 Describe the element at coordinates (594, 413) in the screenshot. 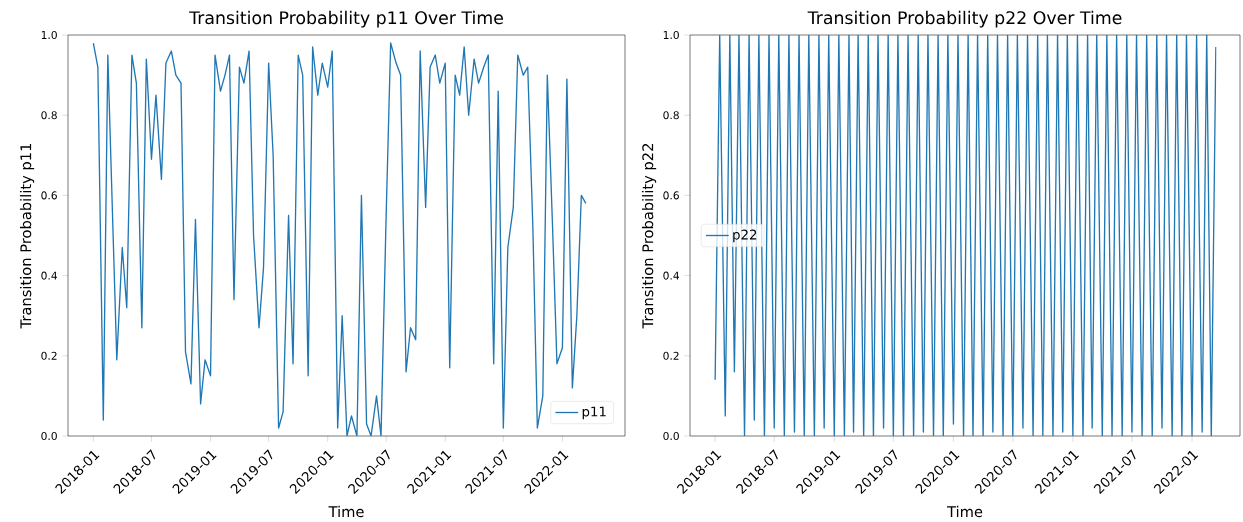

I see `legend-label: p11` at that location.